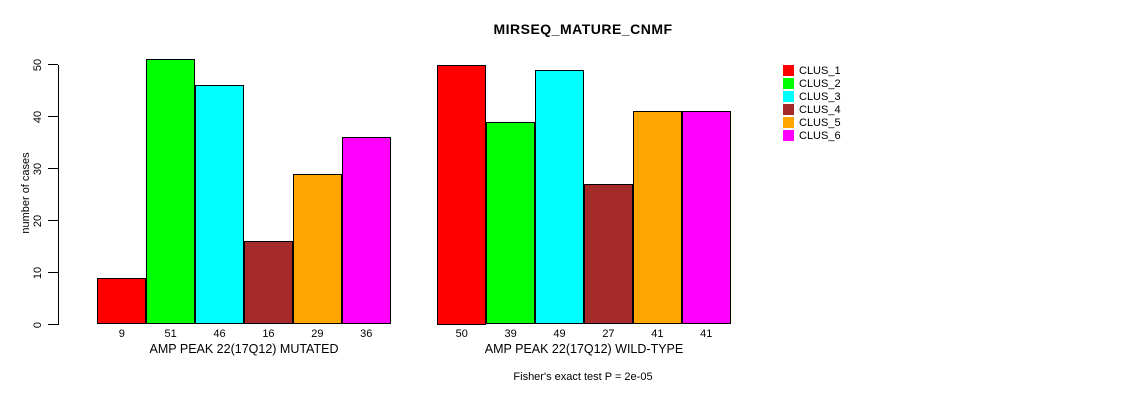  What do you see at coordinates (462, 194) in the screenshot?
I see `bar-clus_1-group2` at bounding box center [462, 194].